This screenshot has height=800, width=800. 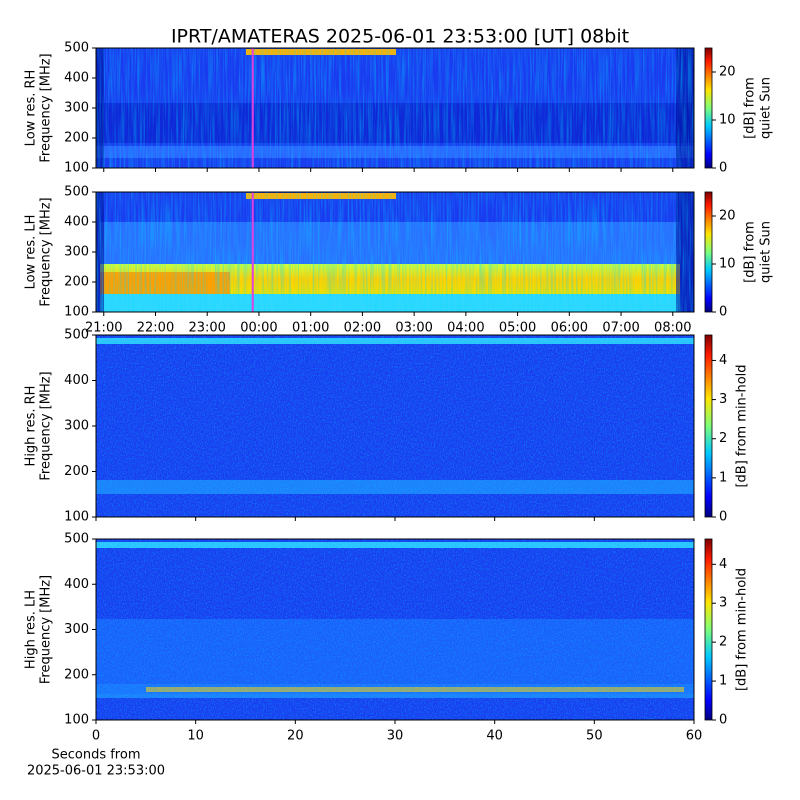 What do you see at coordinates (672, 328) in the screenshot?
I see `x-tick-label: 08:00` at bounding box center [672, 328].